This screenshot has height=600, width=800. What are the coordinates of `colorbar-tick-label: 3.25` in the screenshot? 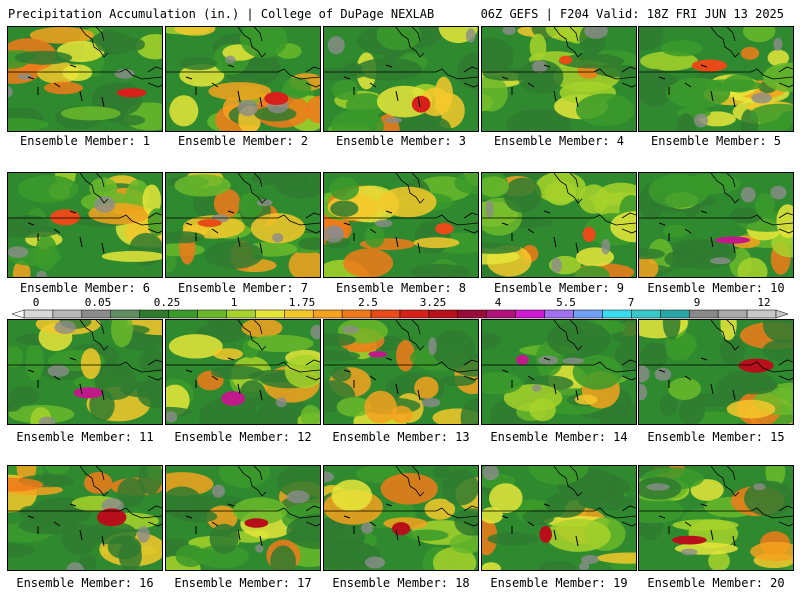 It's located at (433, 302).